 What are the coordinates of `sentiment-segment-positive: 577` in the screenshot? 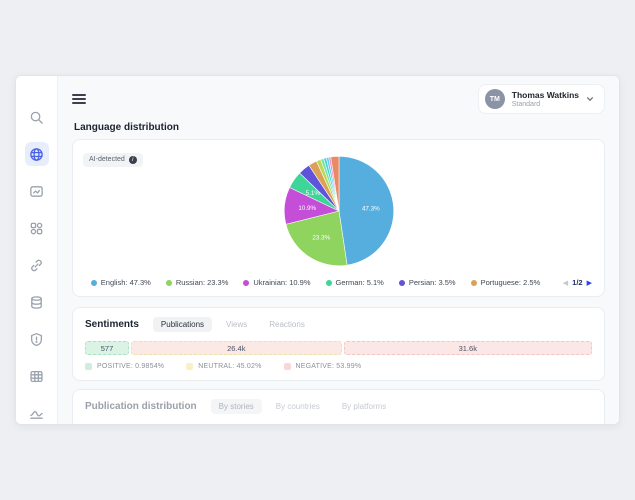 It's located at (107, 348).